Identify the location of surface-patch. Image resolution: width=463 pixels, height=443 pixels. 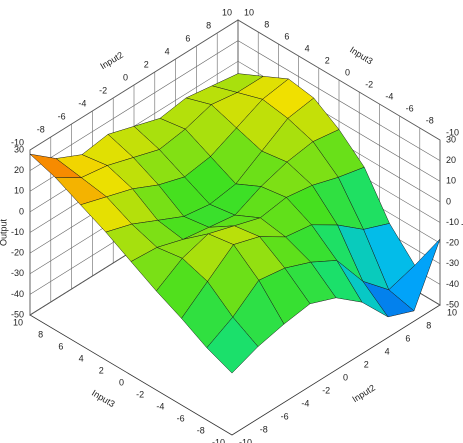
(232, 345).